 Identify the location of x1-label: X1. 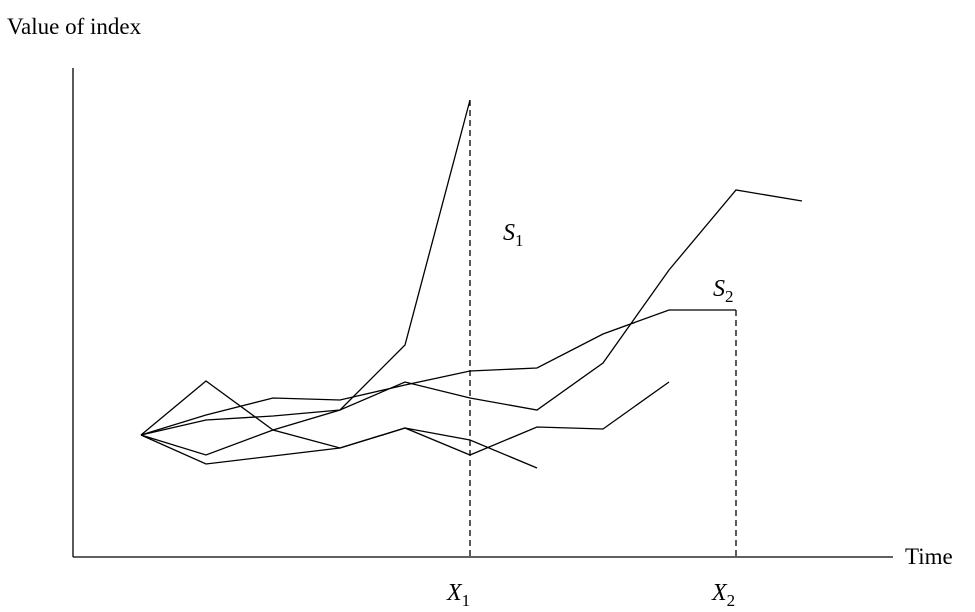
(458, 595).